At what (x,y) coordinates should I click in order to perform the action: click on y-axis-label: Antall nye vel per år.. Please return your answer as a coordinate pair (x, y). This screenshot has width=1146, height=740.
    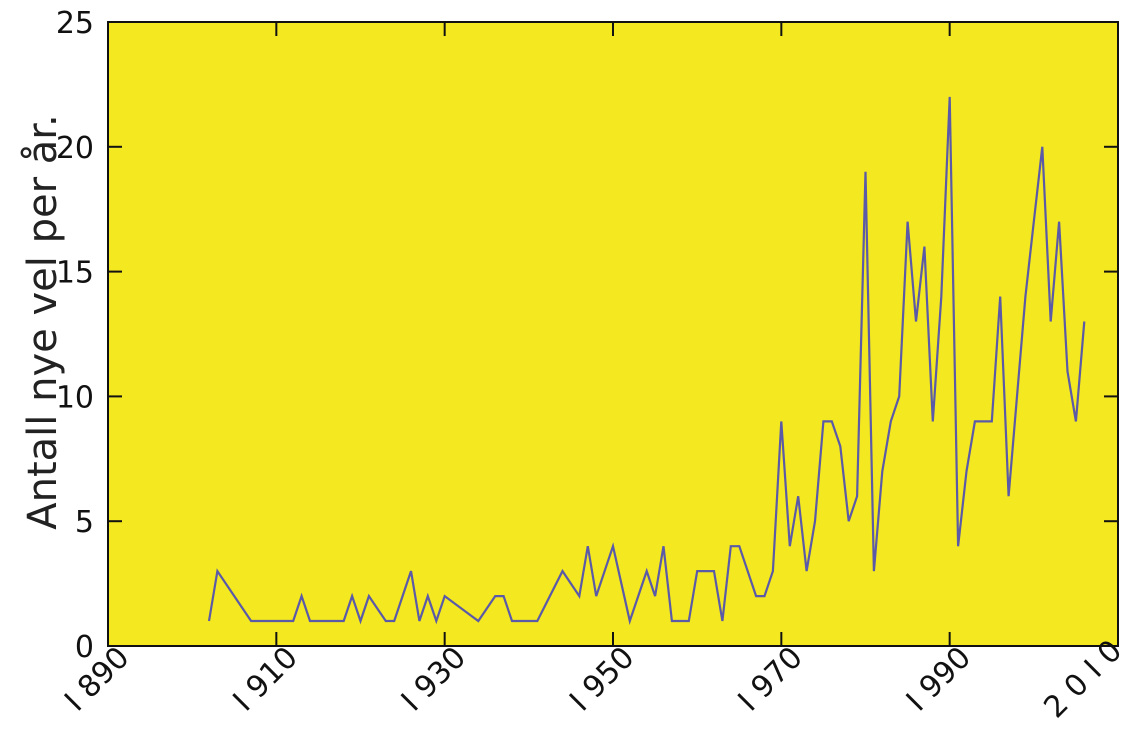
    Looking at the image, I should click on (43, 322).